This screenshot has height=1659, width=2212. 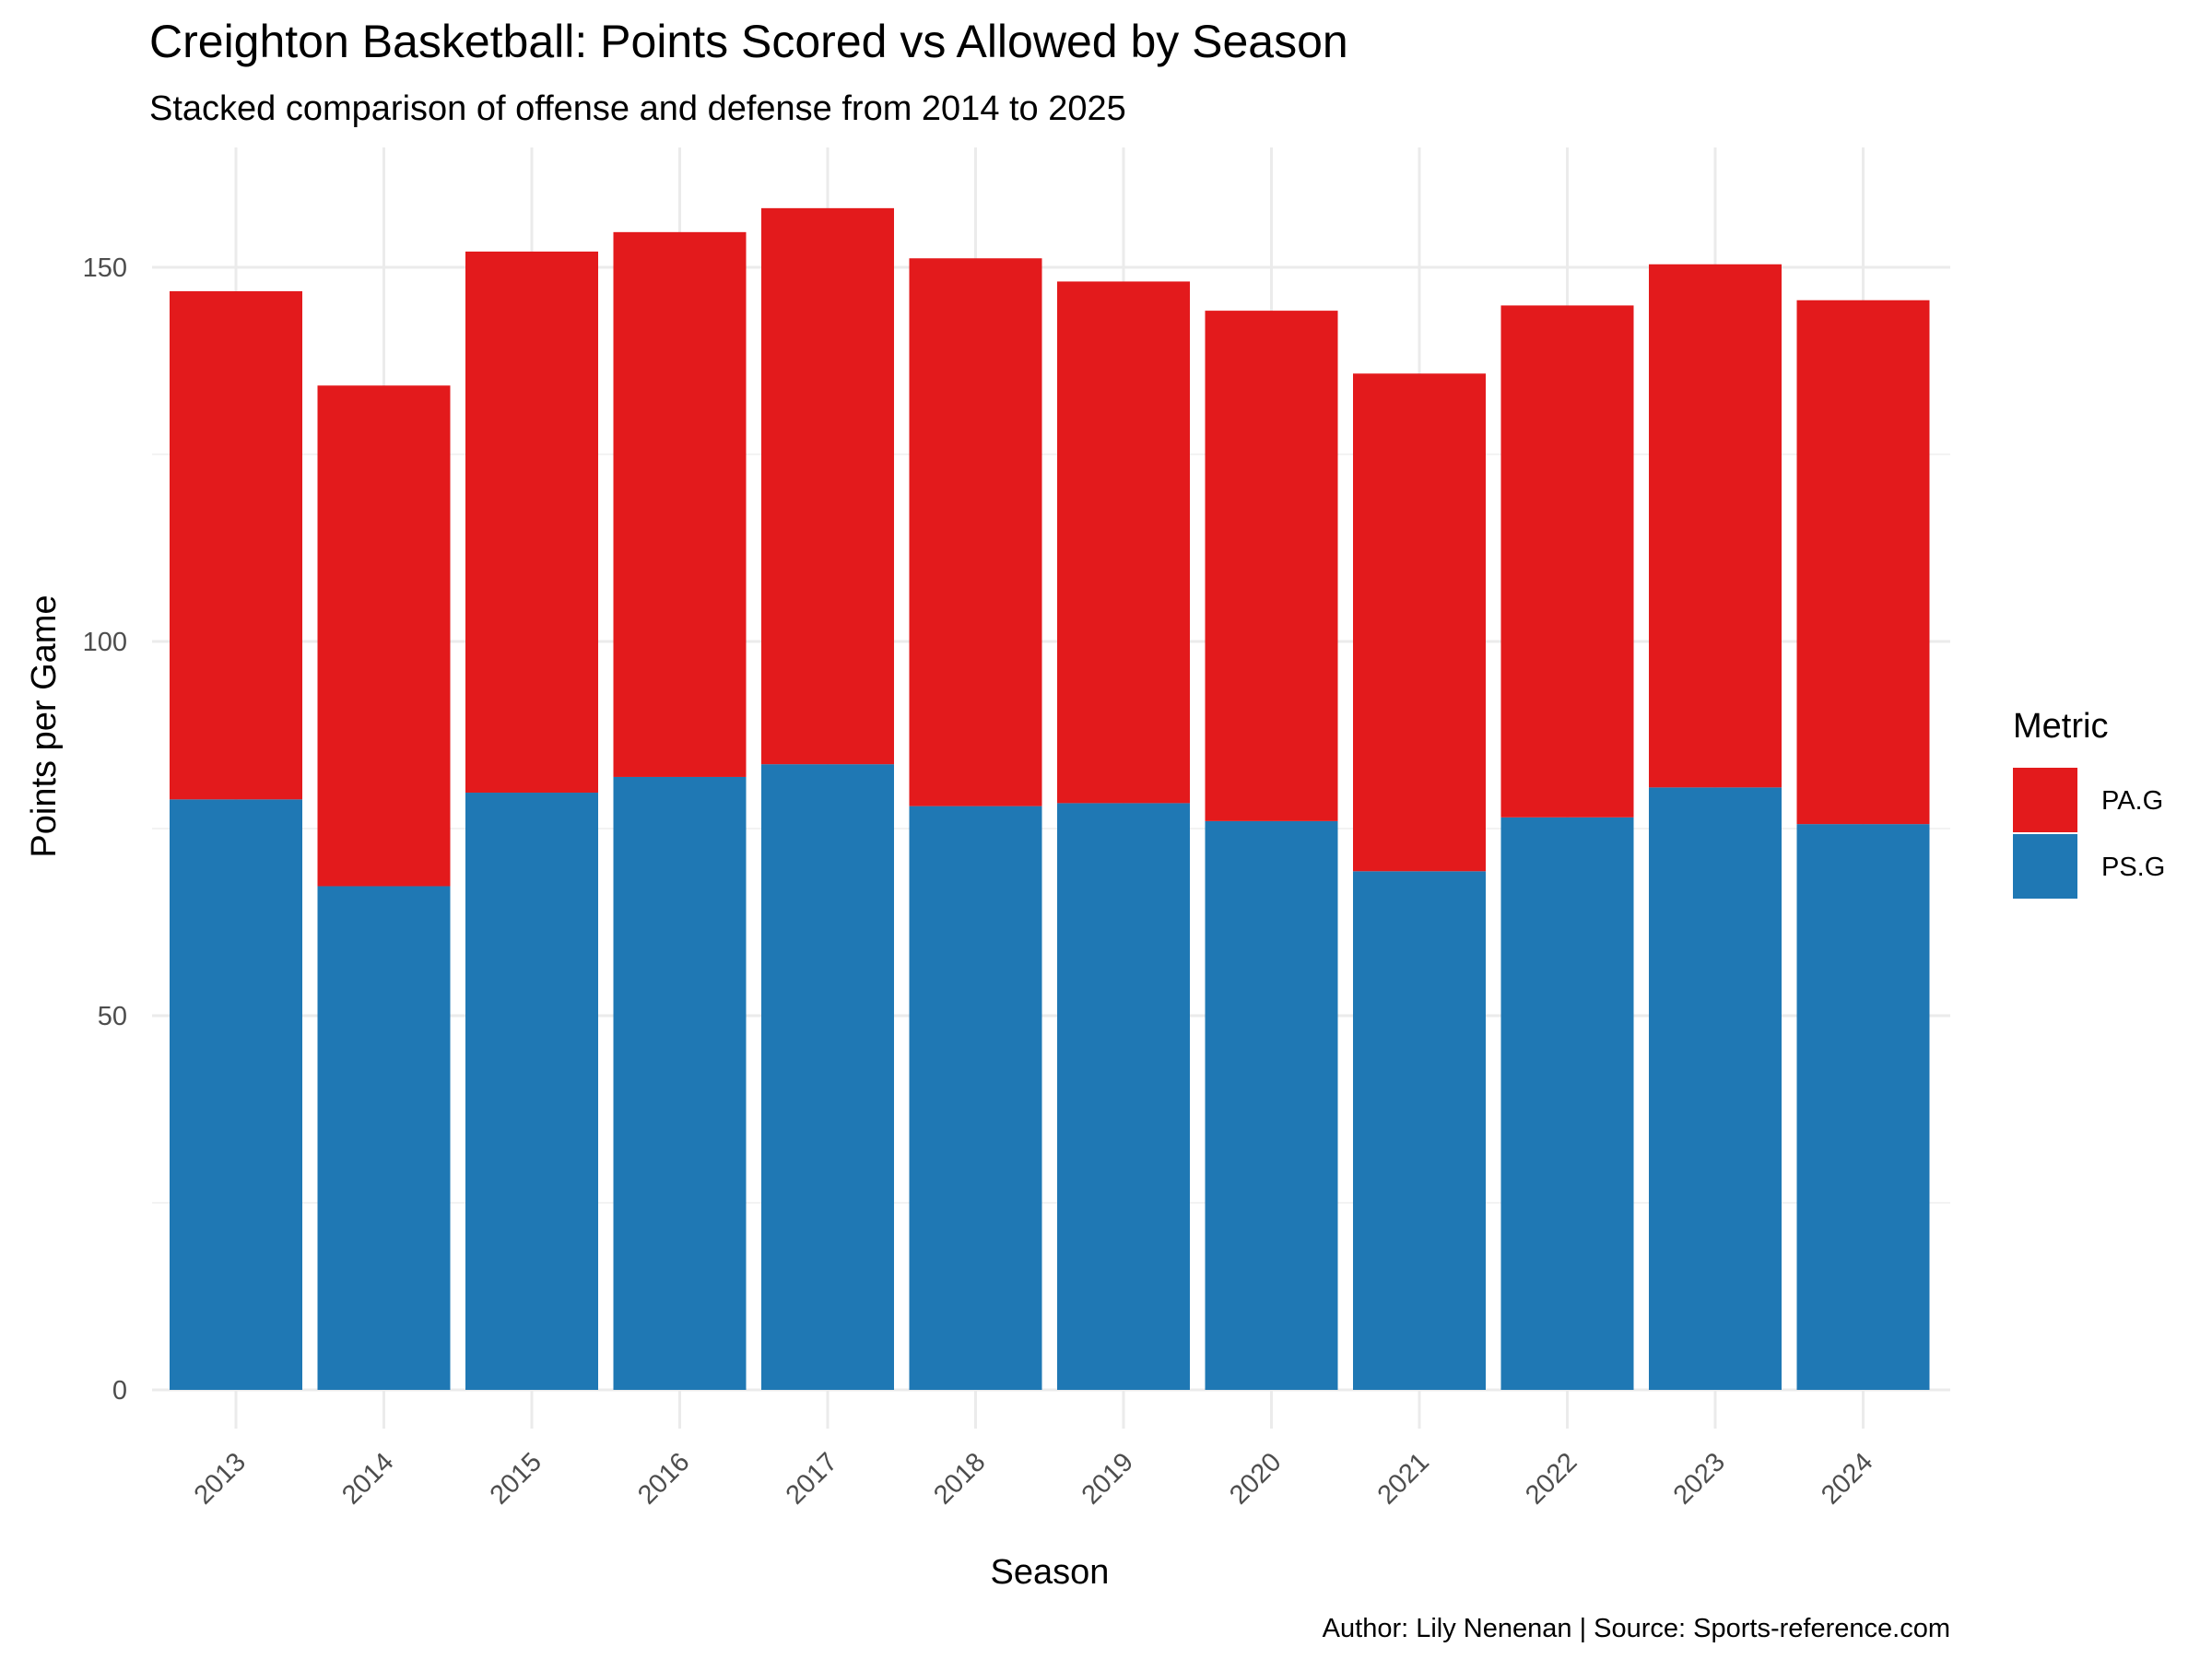 I want to click on x-tick-label: 2014, so click(x=367, y=1478).